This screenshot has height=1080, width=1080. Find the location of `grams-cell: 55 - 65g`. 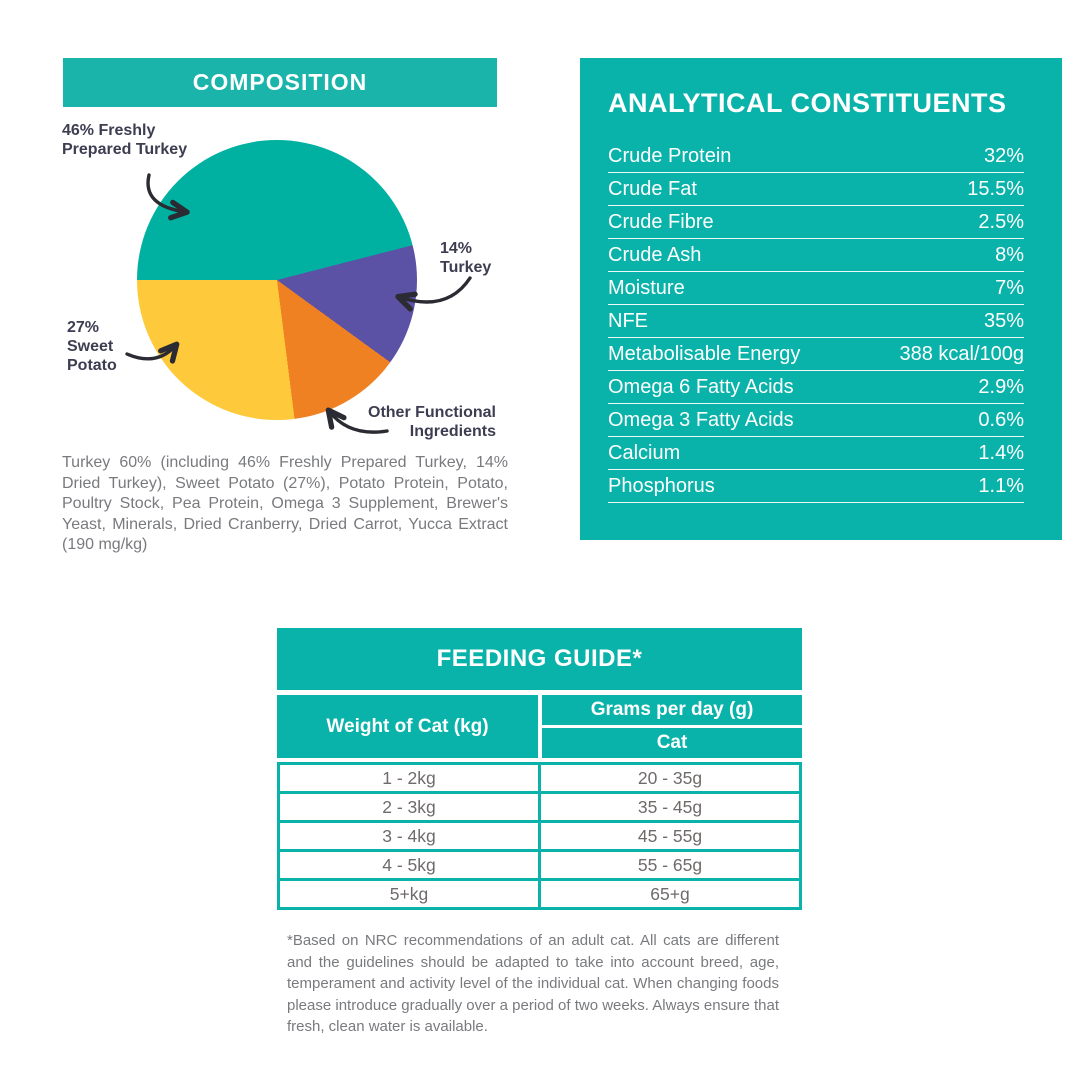

grams-cell: 55 - 65g is located at coordinates (668, 865).